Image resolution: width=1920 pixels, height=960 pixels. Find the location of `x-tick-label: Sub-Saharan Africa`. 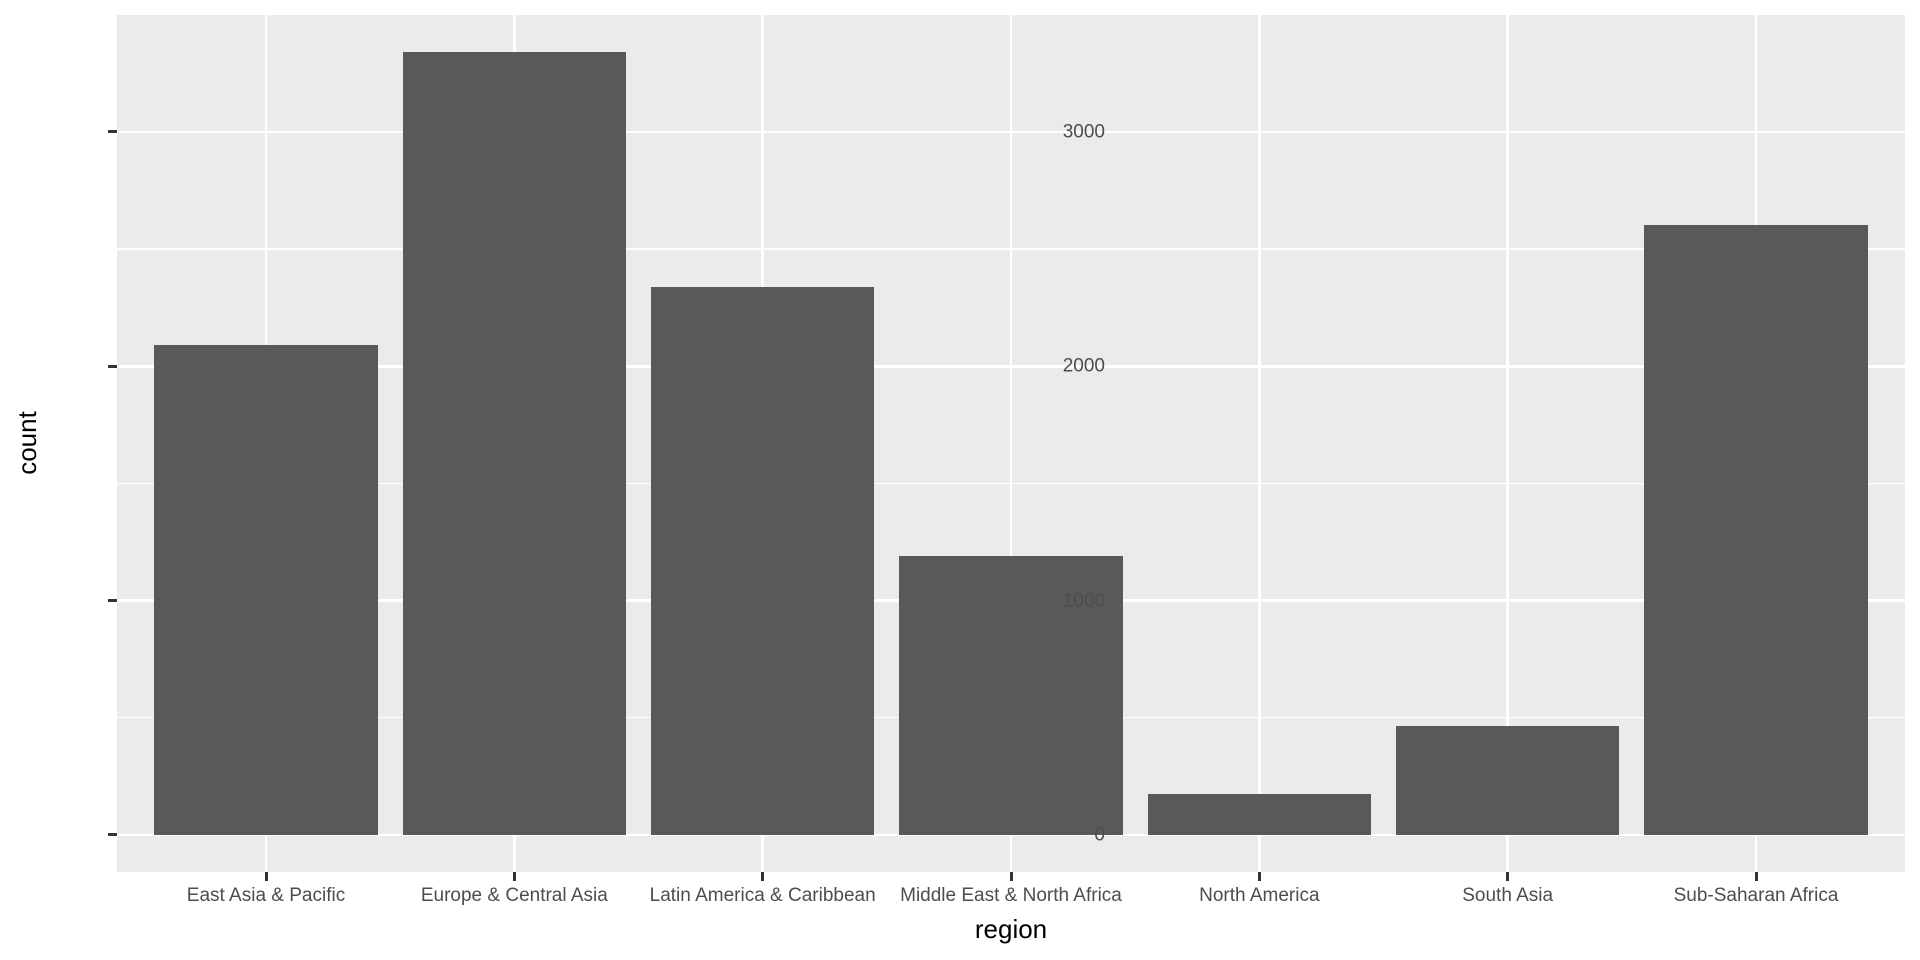

x-tick-label: Sub-Saharan Africa is located at coordinates (1756, 895).